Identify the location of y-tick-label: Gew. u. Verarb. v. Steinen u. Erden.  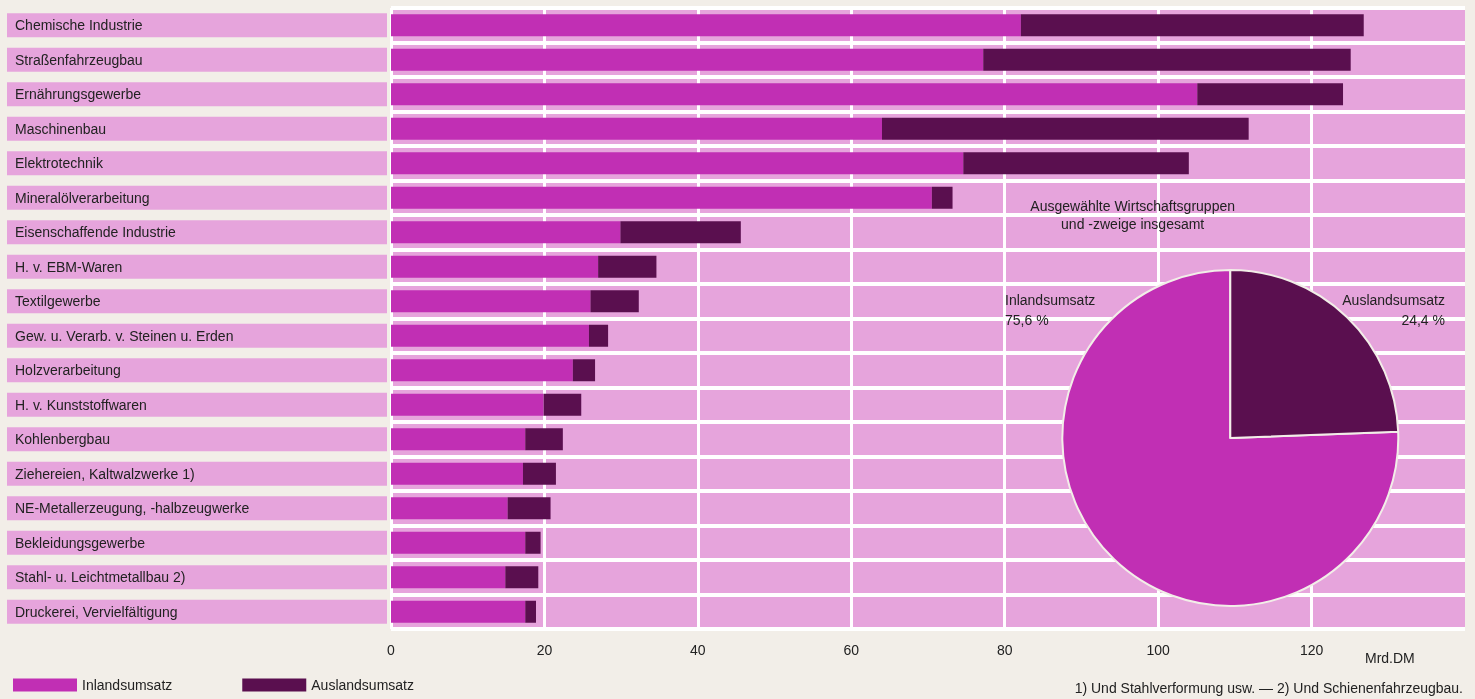
(124, 335).